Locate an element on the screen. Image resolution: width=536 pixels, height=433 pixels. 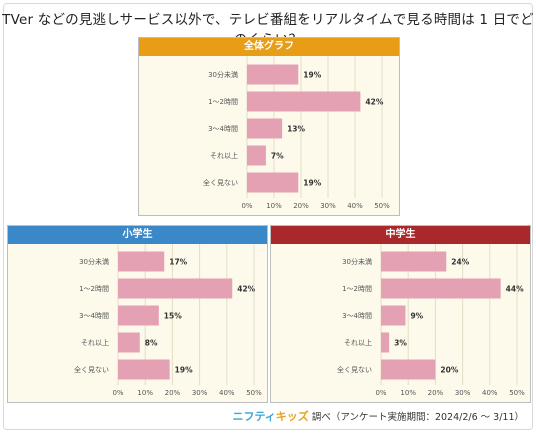
brand-kids: キッズ is located at coordinates (292, 416).